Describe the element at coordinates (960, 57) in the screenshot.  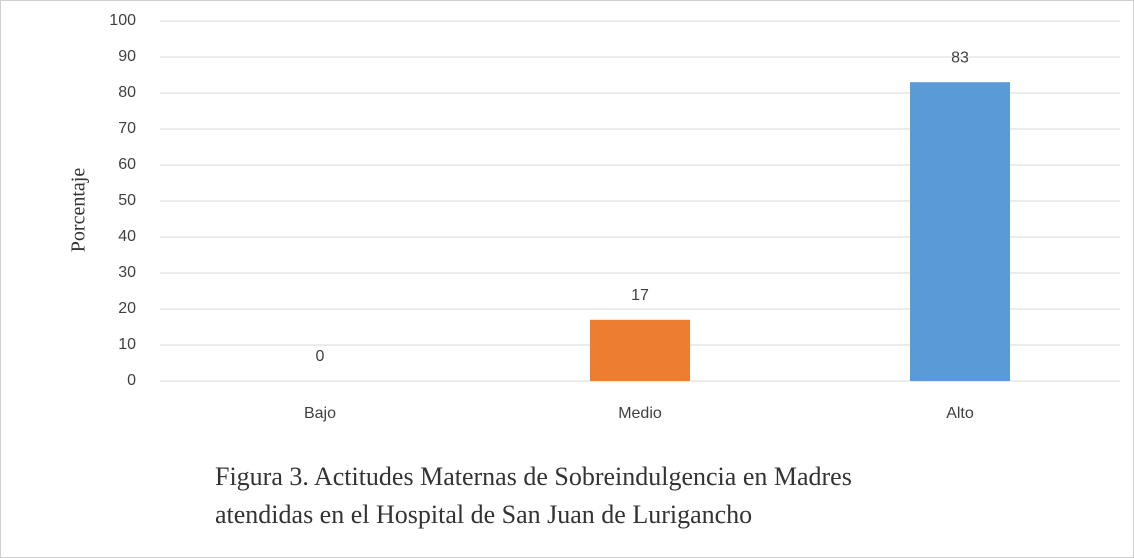
I see `data-label: 83` at that location.